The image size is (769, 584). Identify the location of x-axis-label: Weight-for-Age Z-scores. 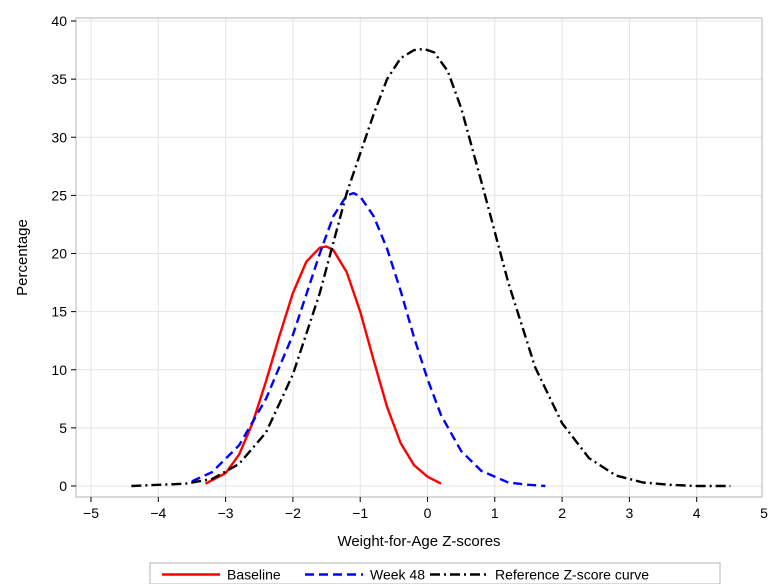
(418, 541).